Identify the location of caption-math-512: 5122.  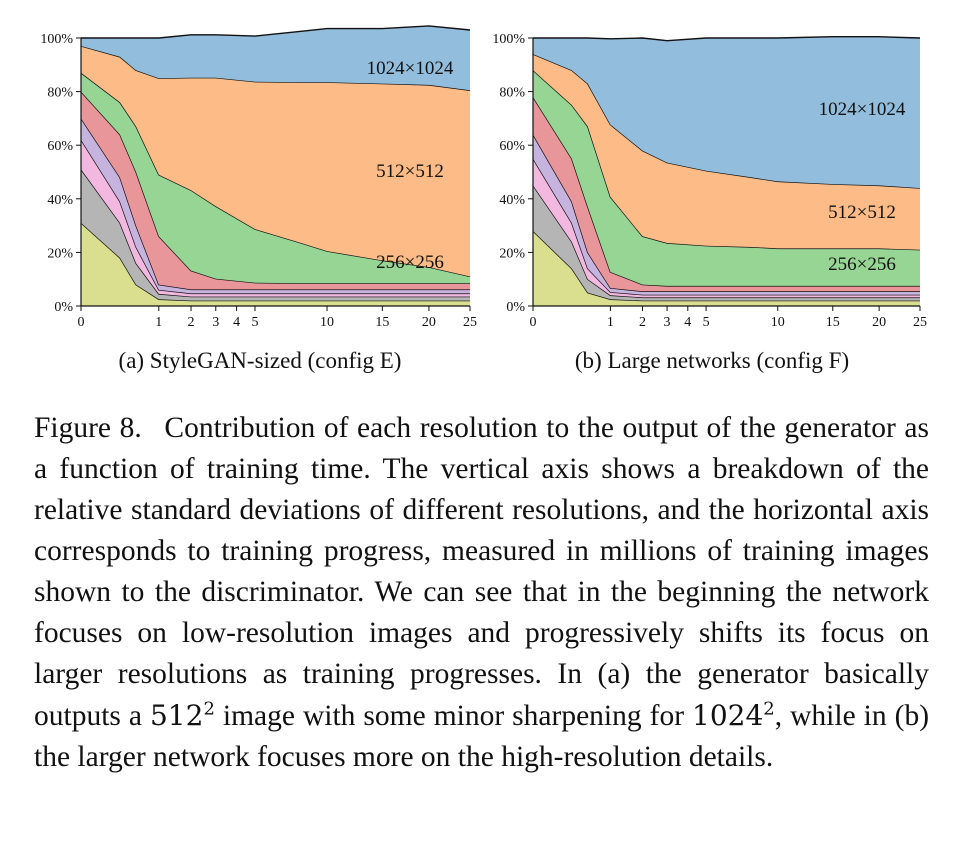
(182, 715).